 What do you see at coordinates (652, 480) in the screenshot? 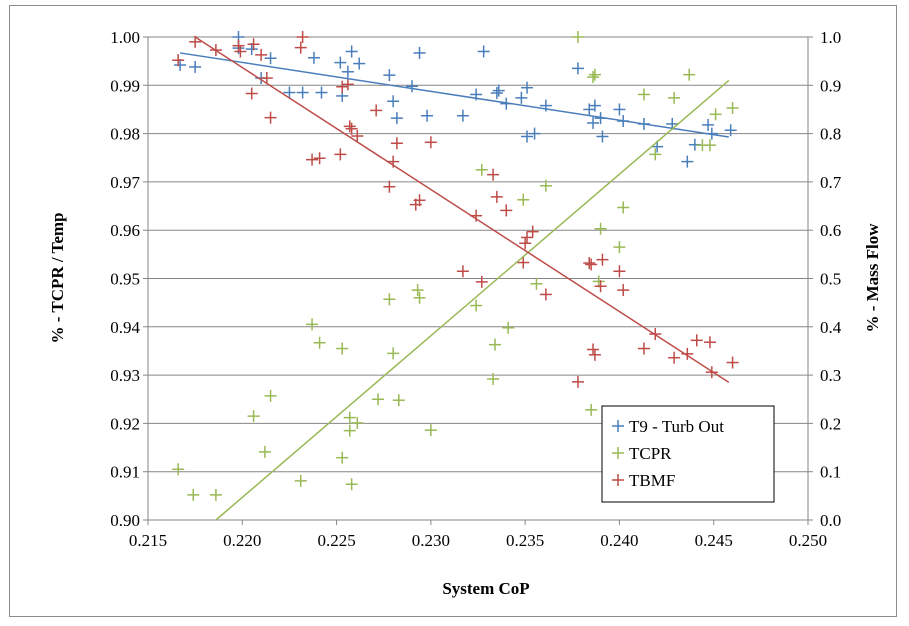
I see `legend-label-tbmf: TBMF` at bounding box center [652, 480].